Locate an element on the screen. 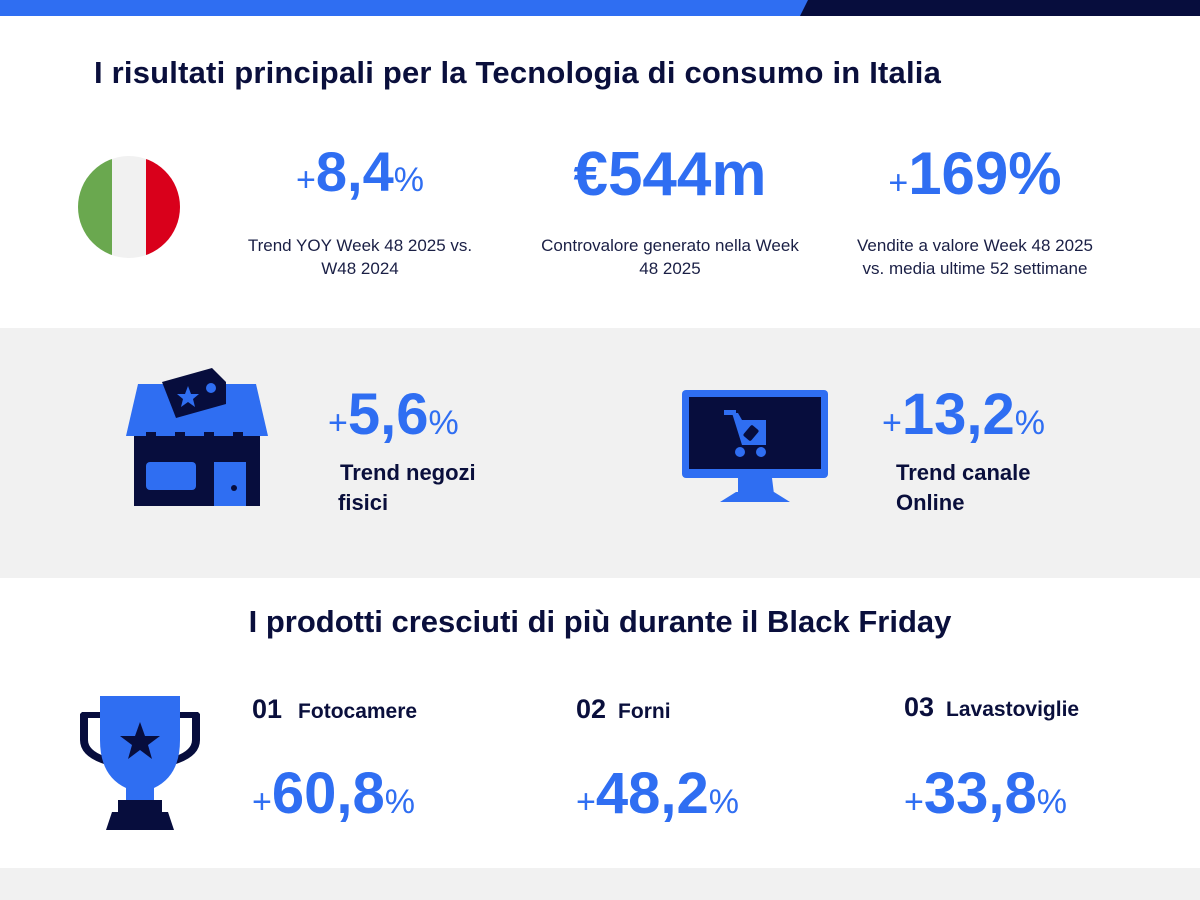  italy-flag-icon is located at coordinates (129, 207).